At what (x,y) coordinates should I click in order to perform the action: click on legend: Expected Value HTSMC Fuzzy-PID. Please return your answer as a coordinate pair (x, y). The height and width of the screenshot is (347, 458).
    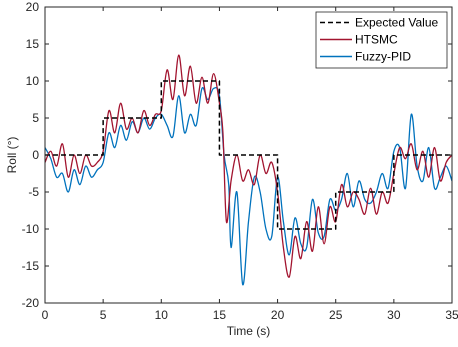
    Looking at the image, I should click on (381, 40).